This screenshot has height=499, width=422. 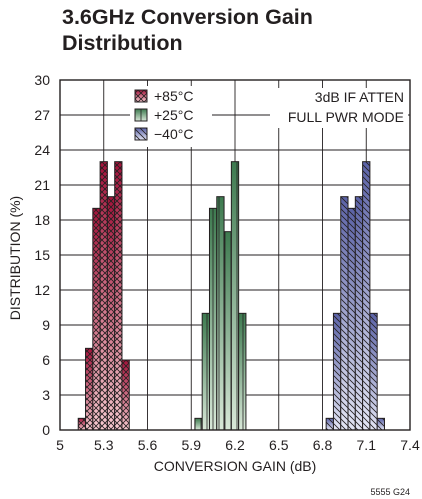 What do you see at coordinates (104, 445) in the screenshot?
I see `x-tick-label-1: 5.3` at bounding box center [104, 445].